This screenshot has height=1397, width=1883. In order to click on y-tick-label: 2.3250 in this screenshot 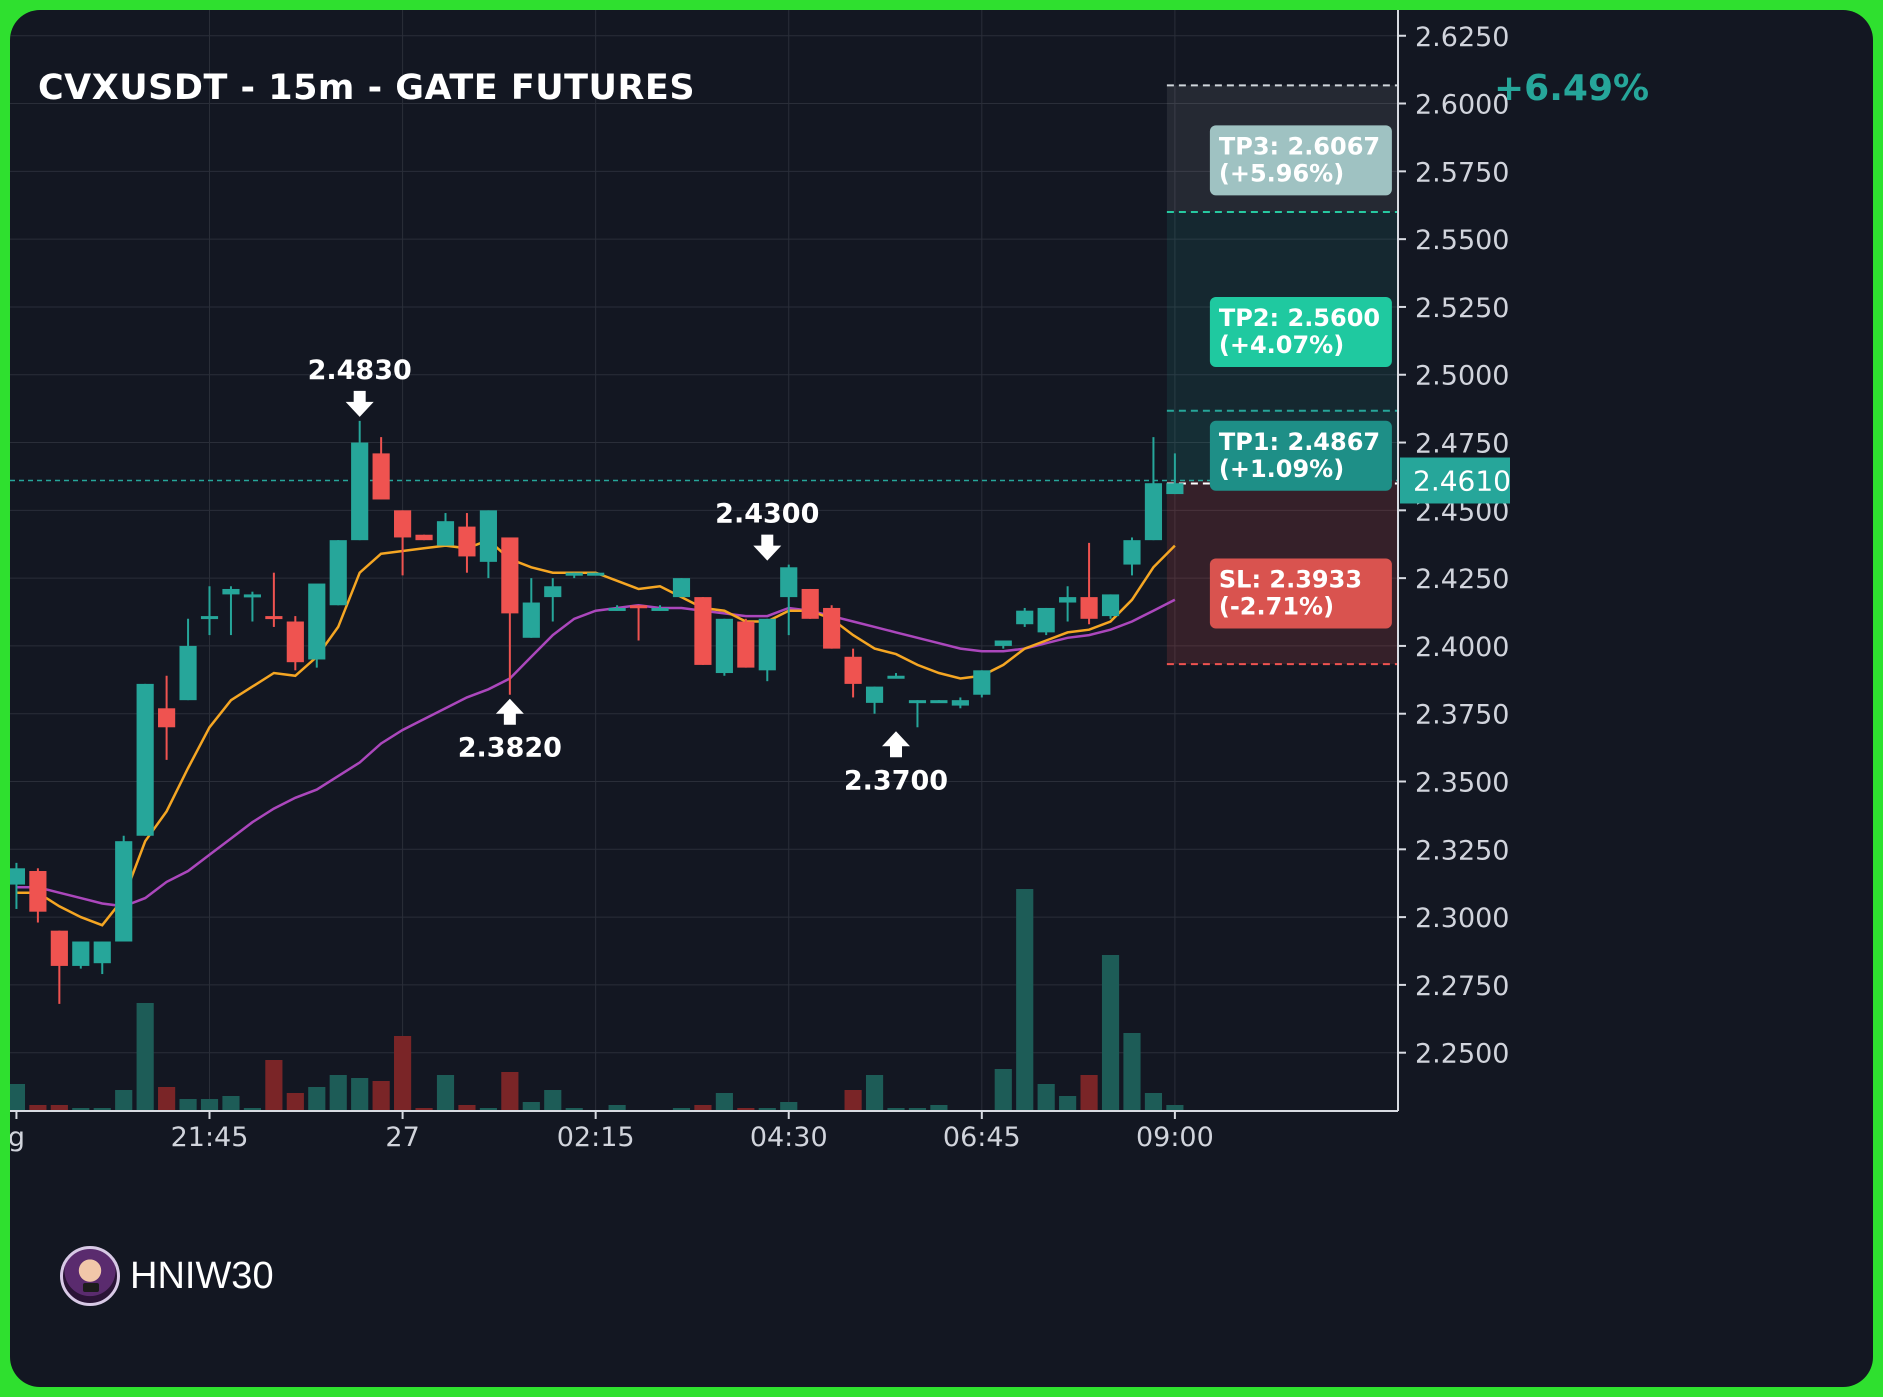, I will do `click(1462, 850)`.